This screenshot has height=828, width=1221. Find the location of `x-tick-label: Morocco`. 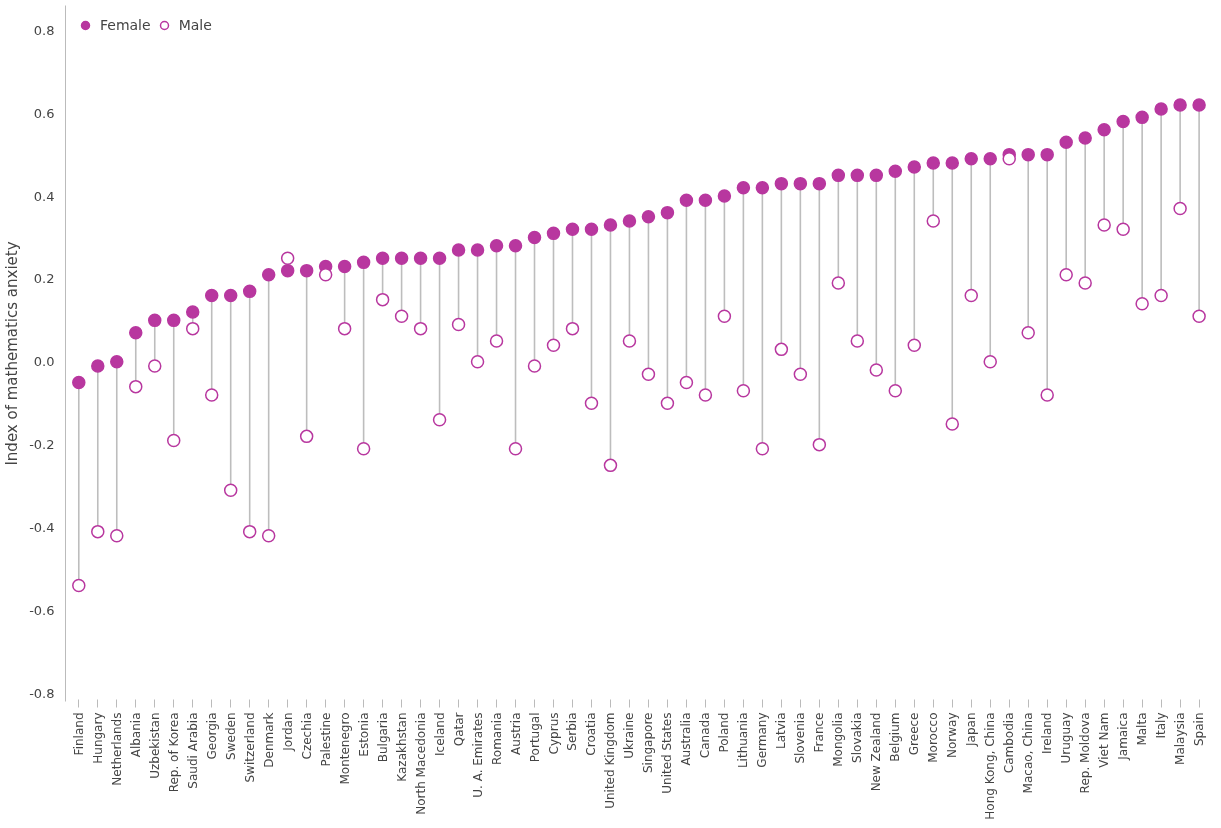

x-tick-label: Morocco is located at coordinates (933, 737).